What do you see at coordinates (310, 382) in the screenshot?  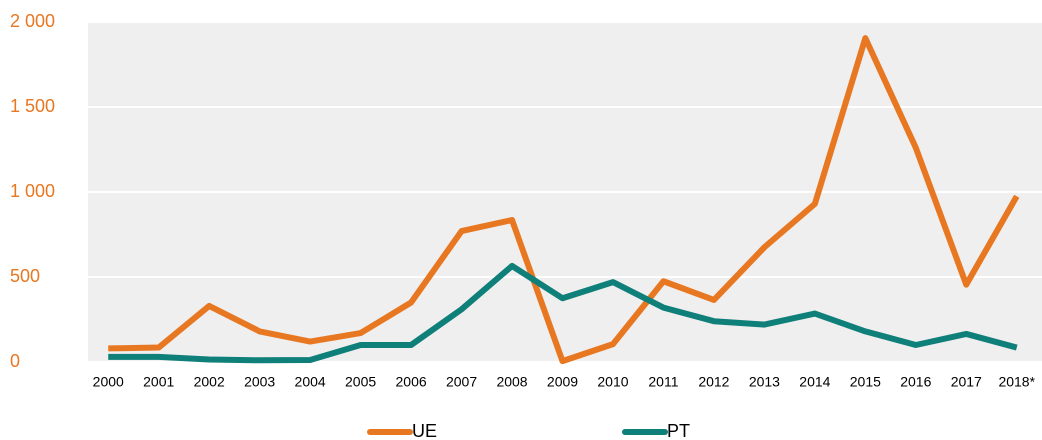 I see `x-tick-label: 2004` at bounding box center [310, 382].